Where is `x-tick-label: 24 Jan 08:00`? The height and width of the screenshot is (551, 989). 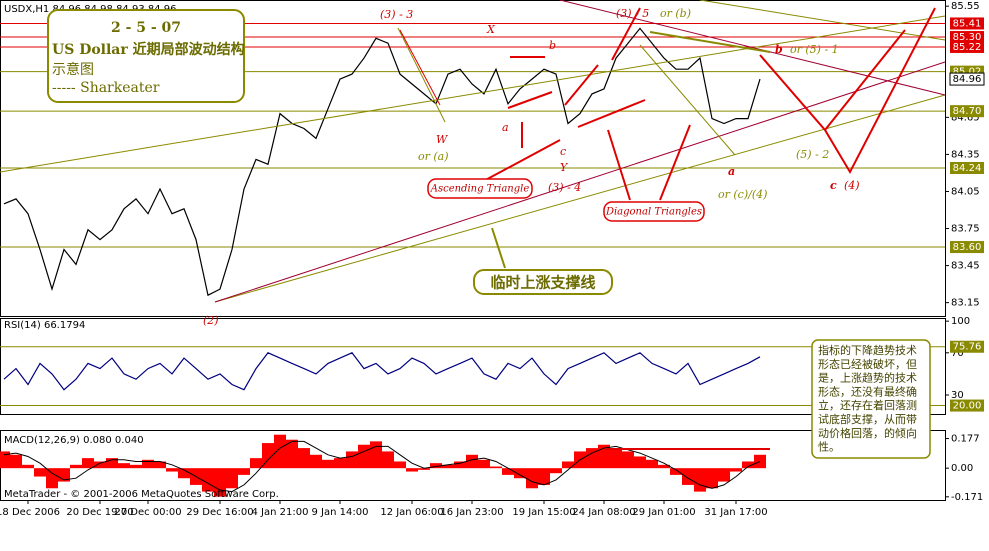 x-tick-label: 24 Jan 08:00 is located at coordinates (603, 512).